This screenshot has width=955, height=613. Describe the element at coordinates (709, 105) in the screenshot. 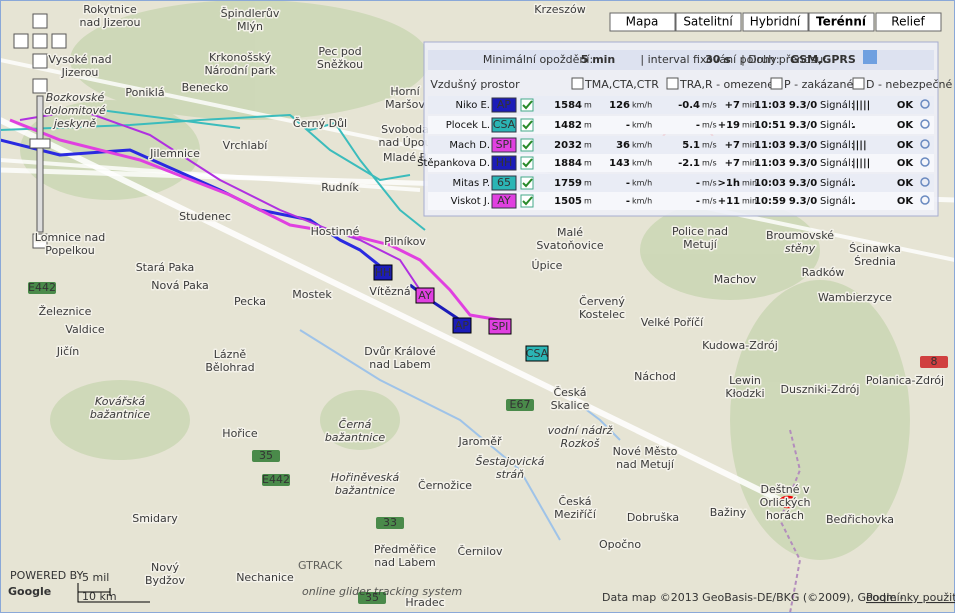

I see `cell-unit: m/s` at that location.